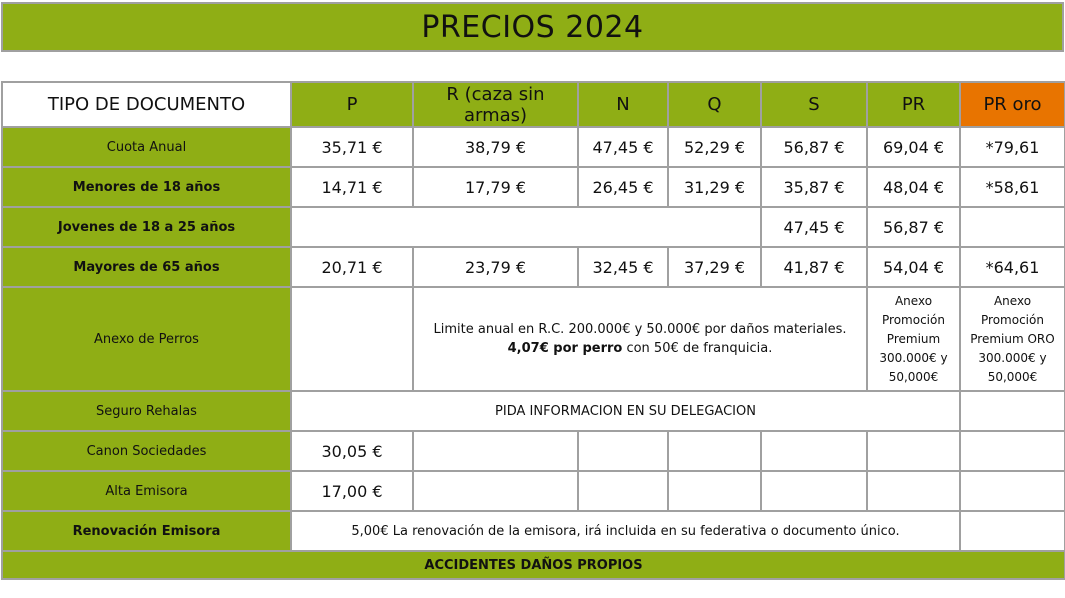  I want to click on header-cell: TIPO DE DOCUMENTO, so click(146, 104).